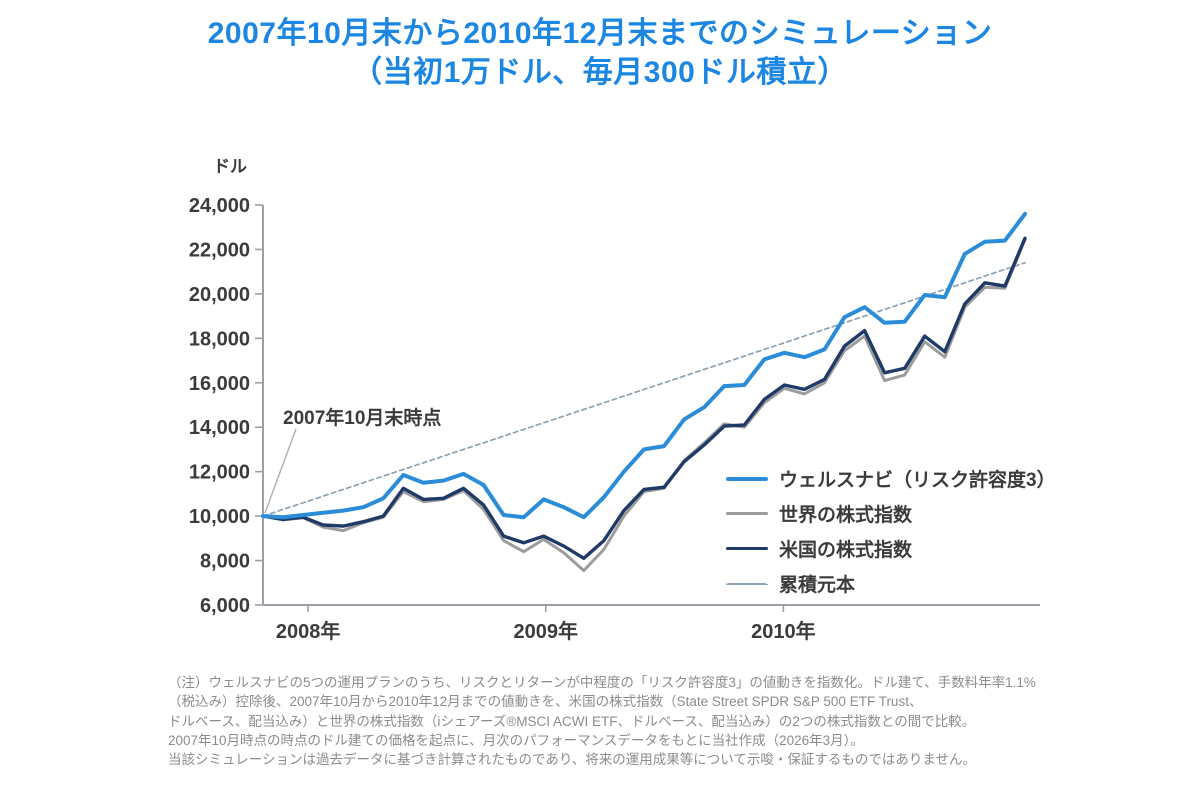  What do you see at coordinates (545, 631) in the screenshot?
I see `x-tick-label: 2009年` at bounding box center [545, 631].